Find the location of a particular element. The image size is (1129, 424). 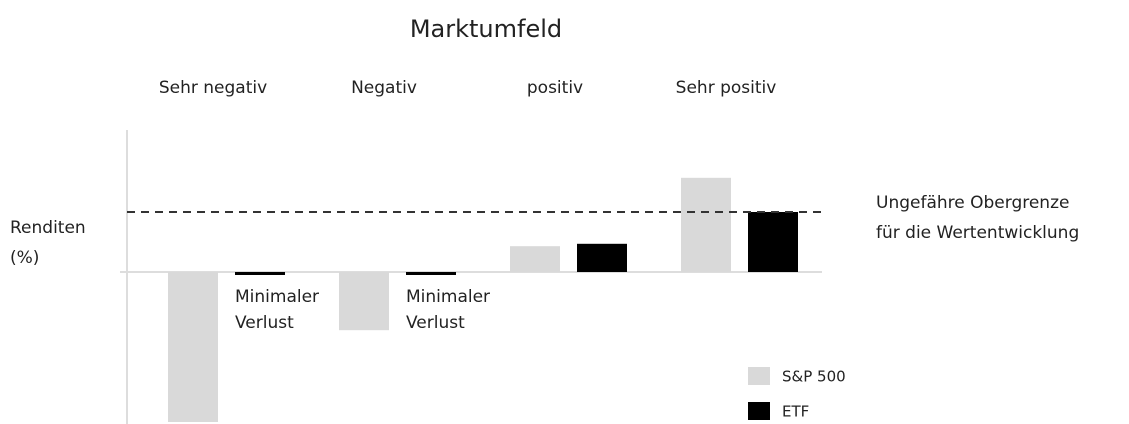

y-axis-label: (%) is located at coordinates (24, 258).